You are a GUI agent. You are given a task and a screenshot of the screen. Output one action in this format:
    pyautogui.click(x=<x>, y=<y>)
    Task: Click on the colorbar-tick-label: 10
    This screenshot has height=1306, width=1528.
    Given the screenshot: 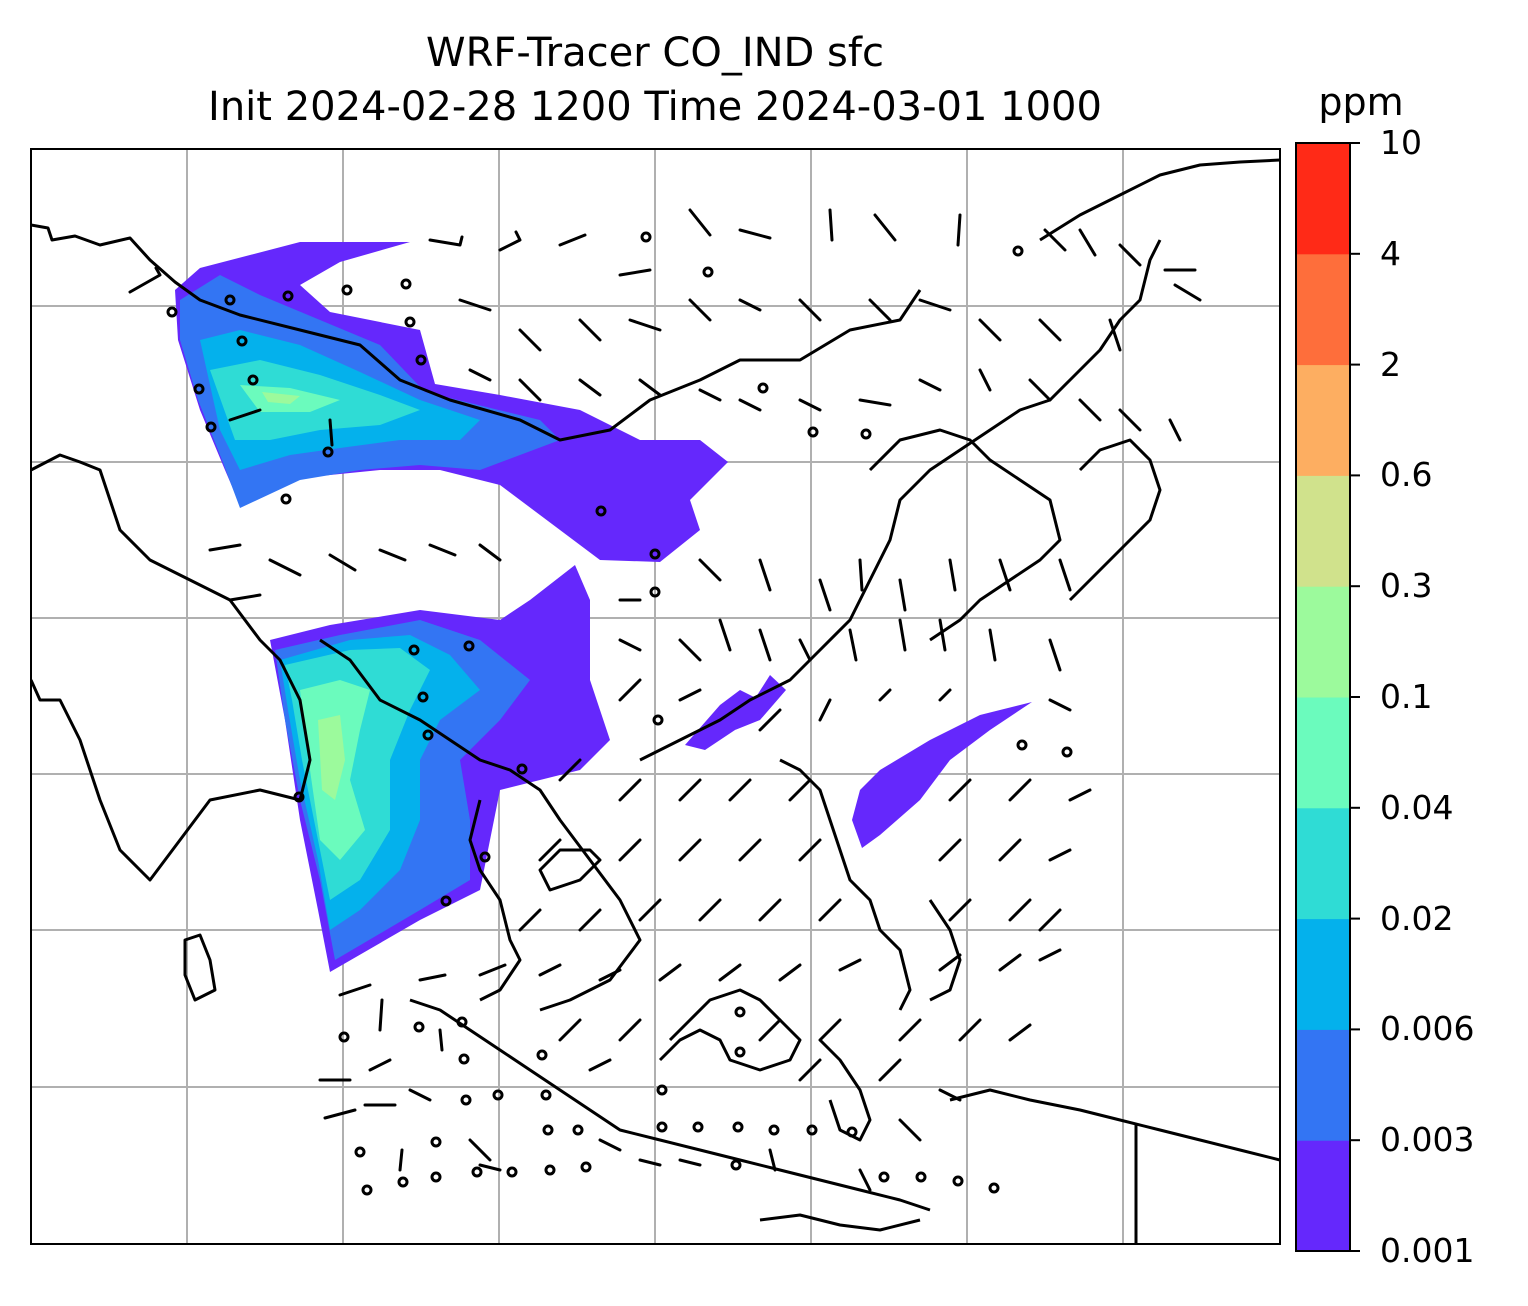 What is the action you would take?
    pyautogui.click(x=1401, y=142)
    